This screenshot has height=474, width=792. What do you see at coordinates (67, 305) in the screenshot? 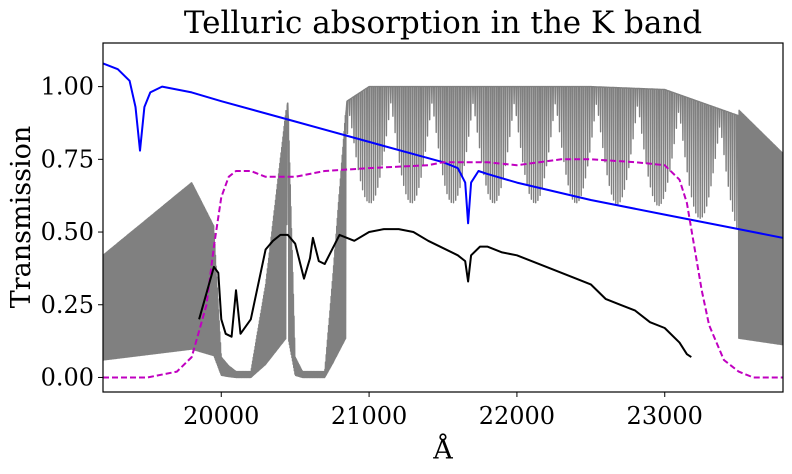
I see `y-tick-label: 0.25` at bounding box center [67, 305].